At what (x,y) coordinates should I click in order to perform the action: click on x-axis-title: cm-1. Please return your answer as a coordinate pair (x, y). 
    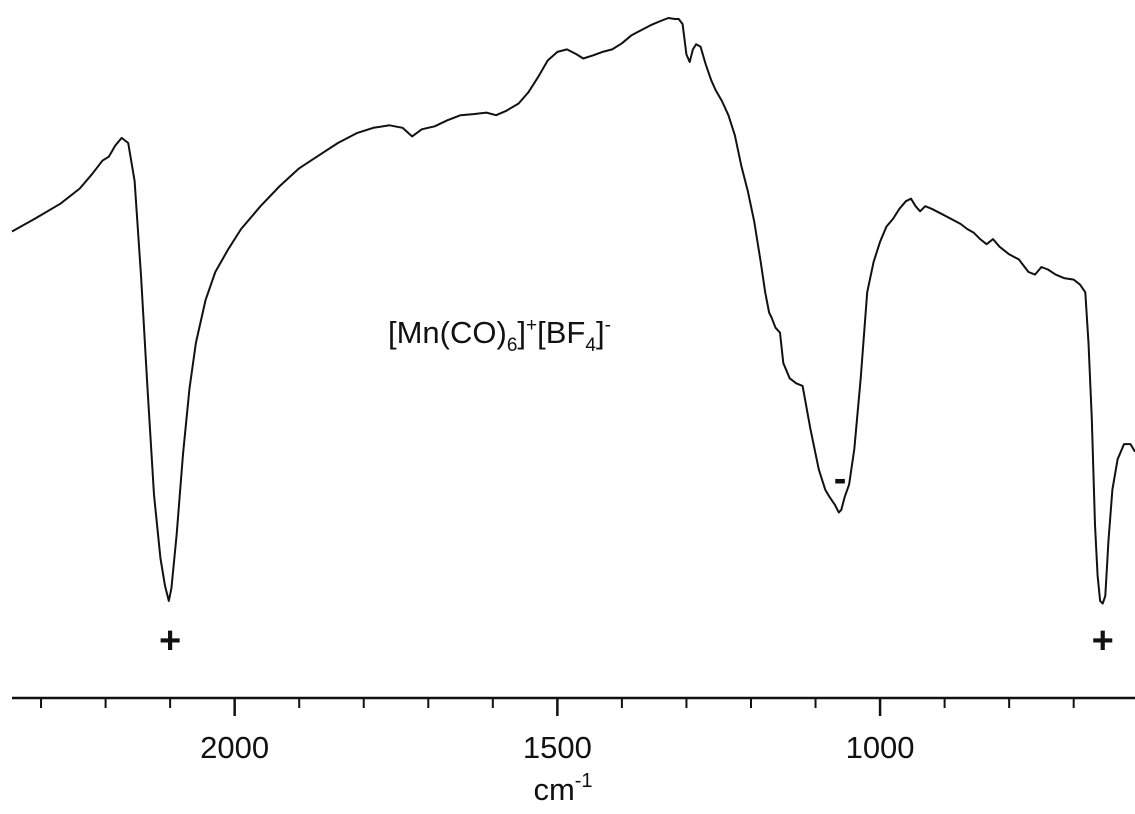
    Looking at the image, I should click on (562, 788).